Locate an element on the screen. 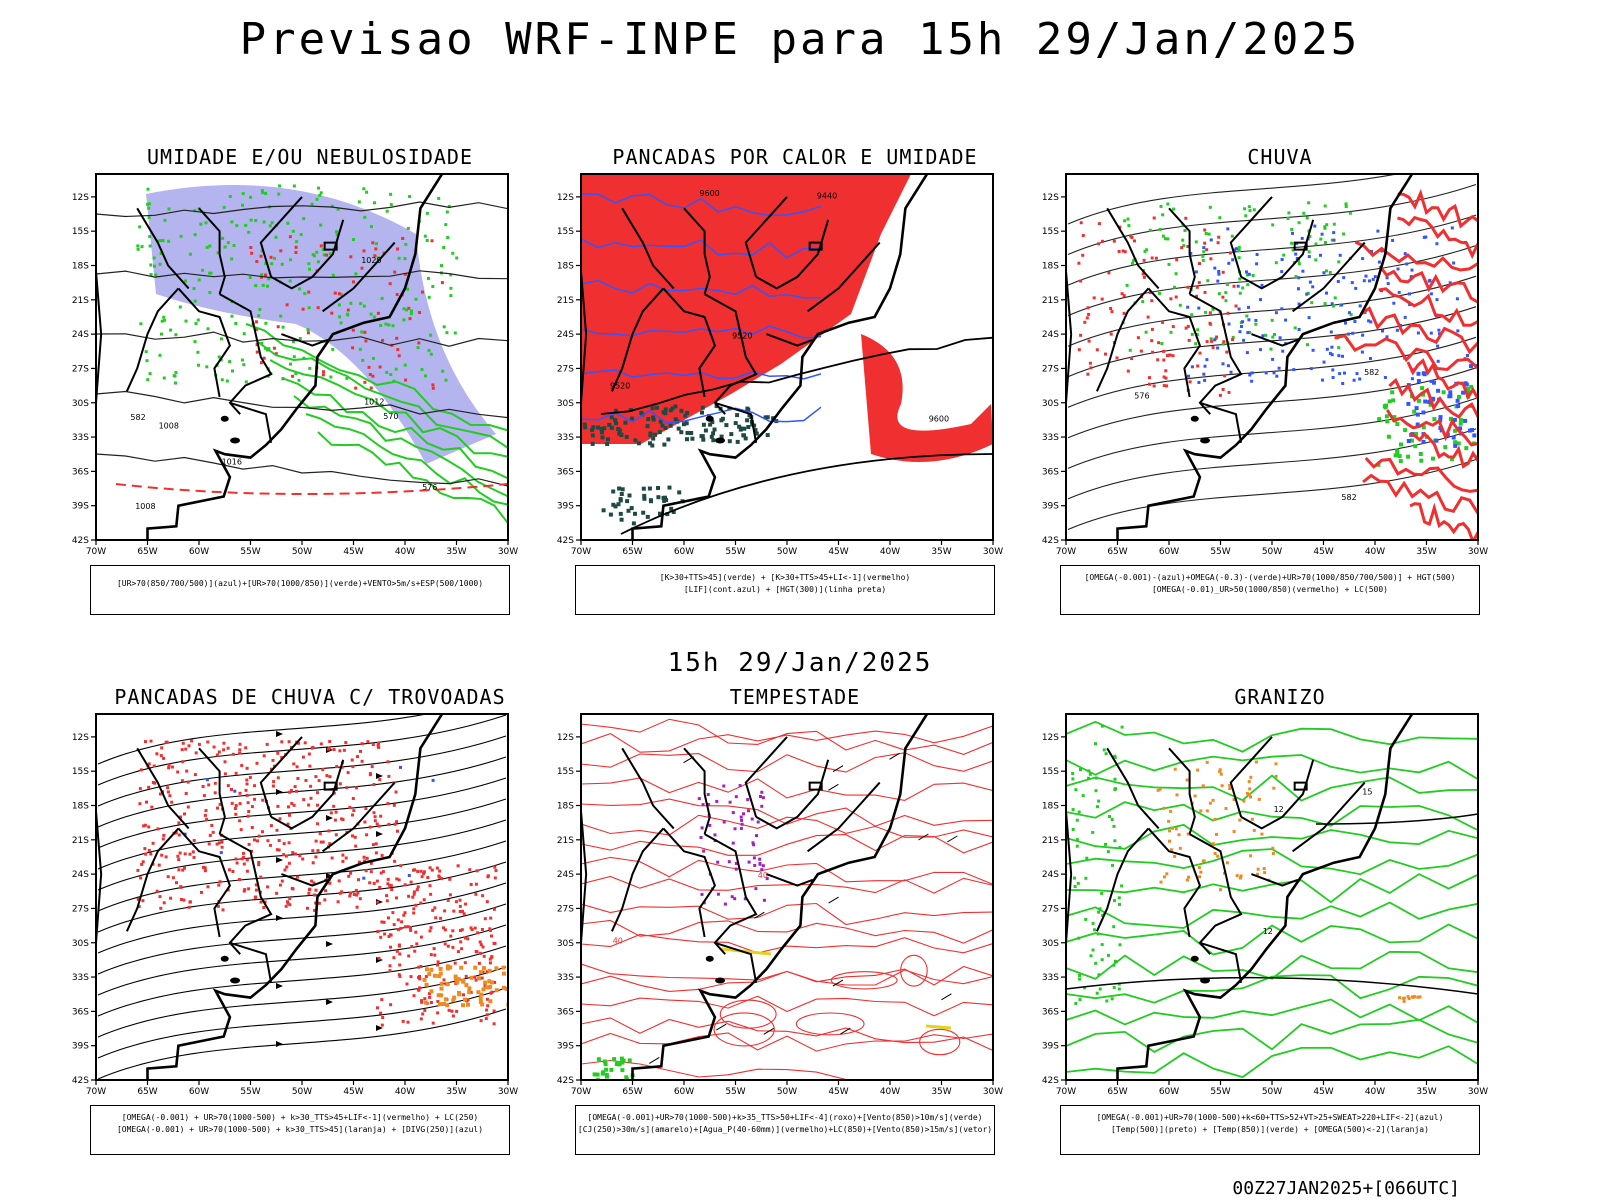 The height and width of the screenshot is (1200, 1600). streamline-arrow is located at coordinates (329, 876).